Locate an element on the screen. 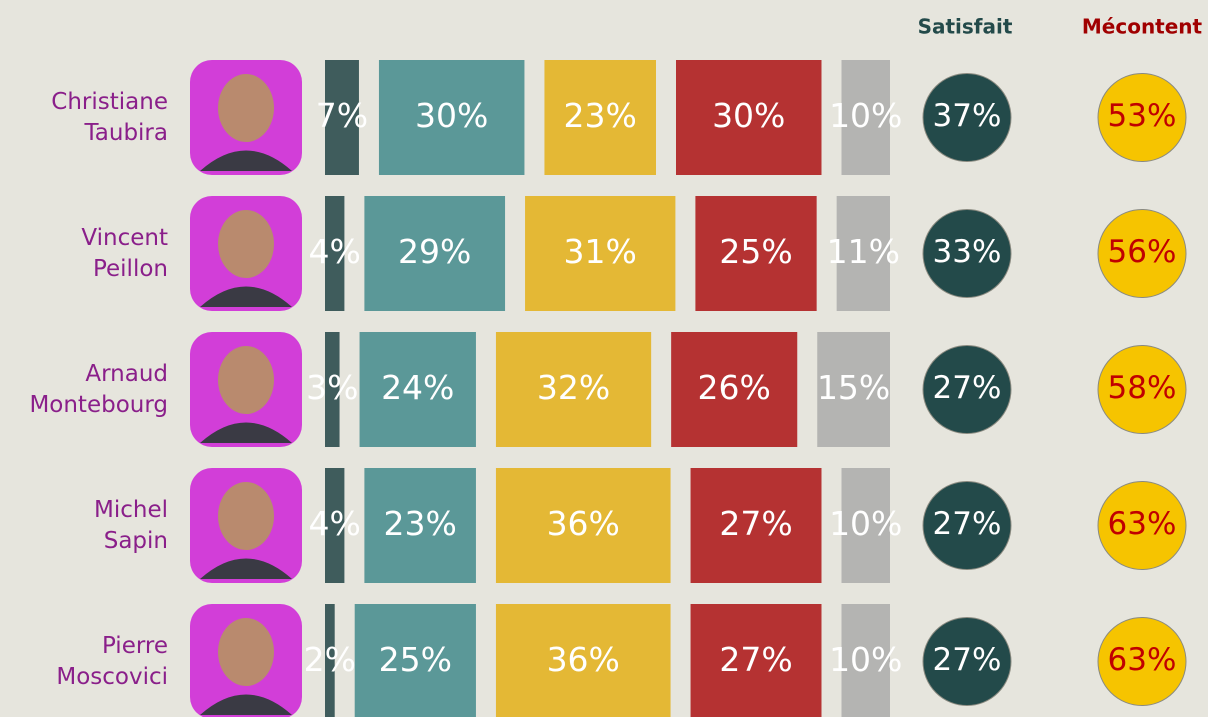 Image resolution: width=1208 pixels, height=717 pixels. total-label: 37% is located at coordinates (967, 116).